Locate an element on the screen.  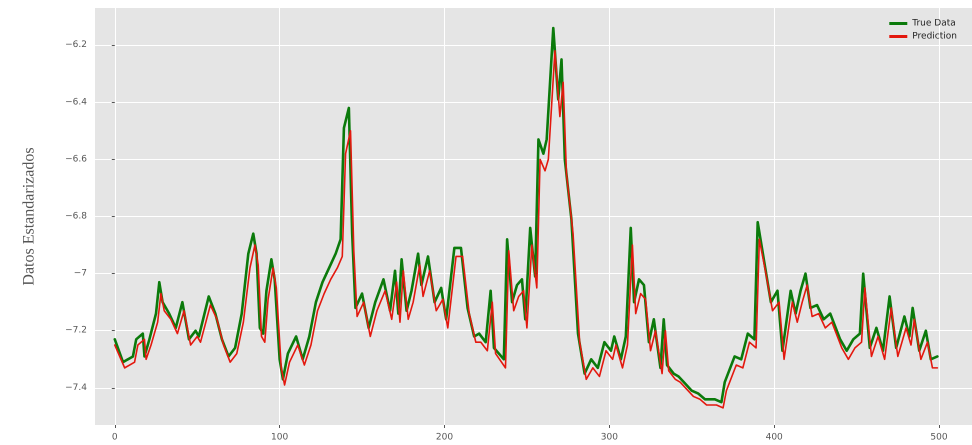
y-tick-label: −7 is located at coordinates (80, 273).